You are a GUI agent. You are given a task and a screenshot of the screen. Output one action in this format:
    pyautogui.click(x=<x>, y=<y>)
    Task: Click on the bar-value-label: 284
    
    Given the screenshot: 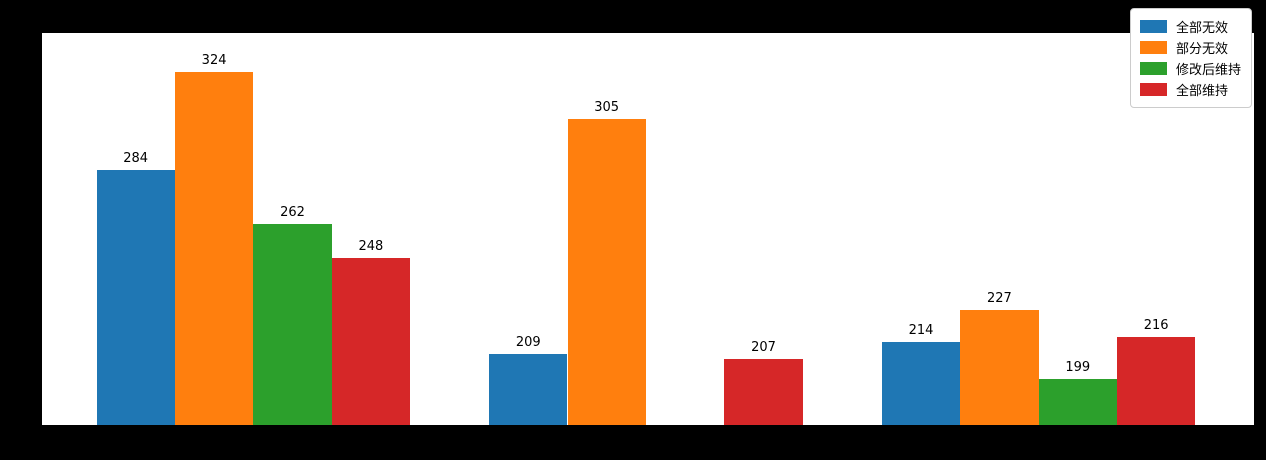 What is the action you would take?
    pyautogui.click(x=136, y=159)
    